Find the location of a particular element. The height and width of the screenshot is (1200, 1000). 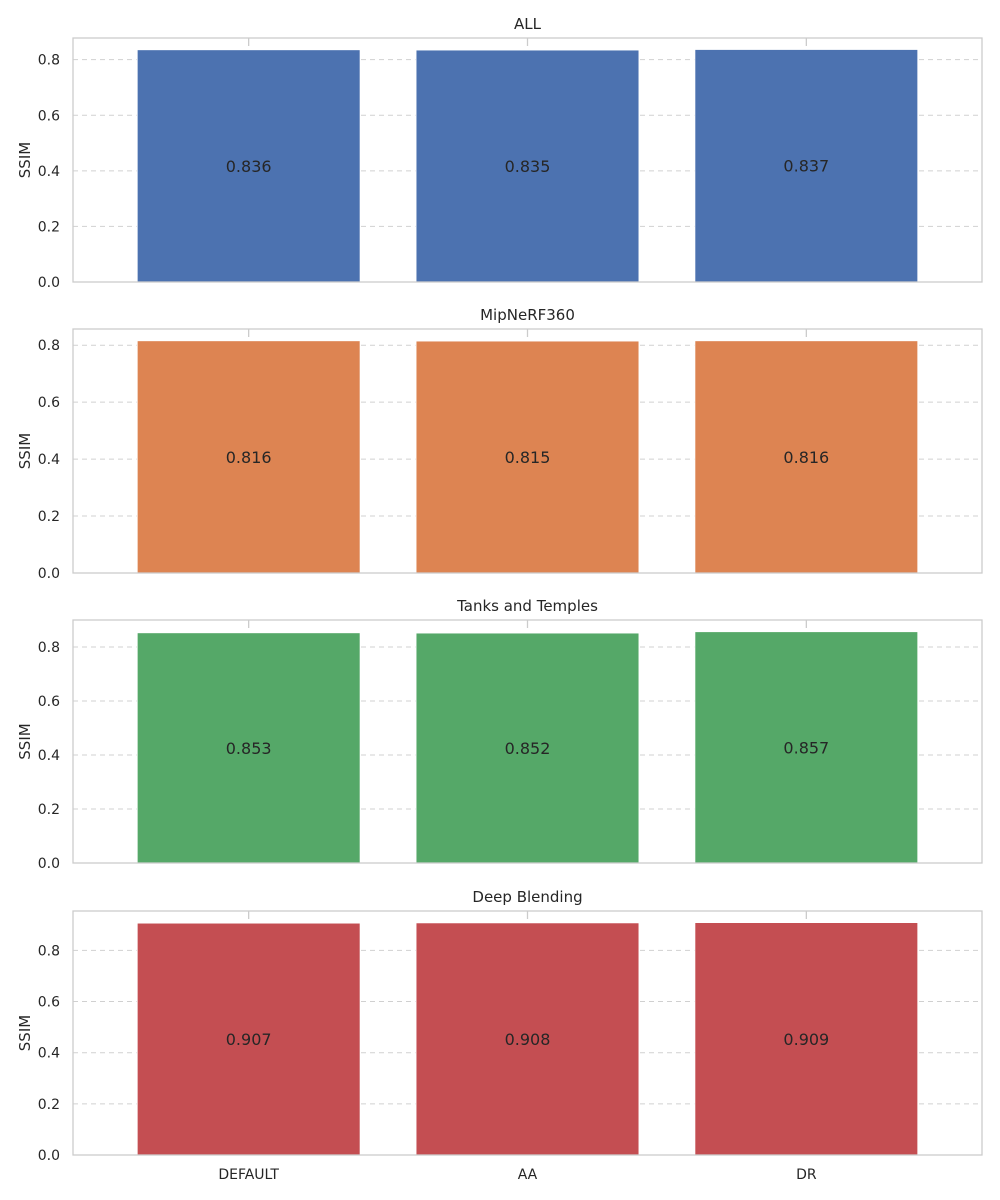

bar-value-label: 0.837 is located at coordinates (806, 166).